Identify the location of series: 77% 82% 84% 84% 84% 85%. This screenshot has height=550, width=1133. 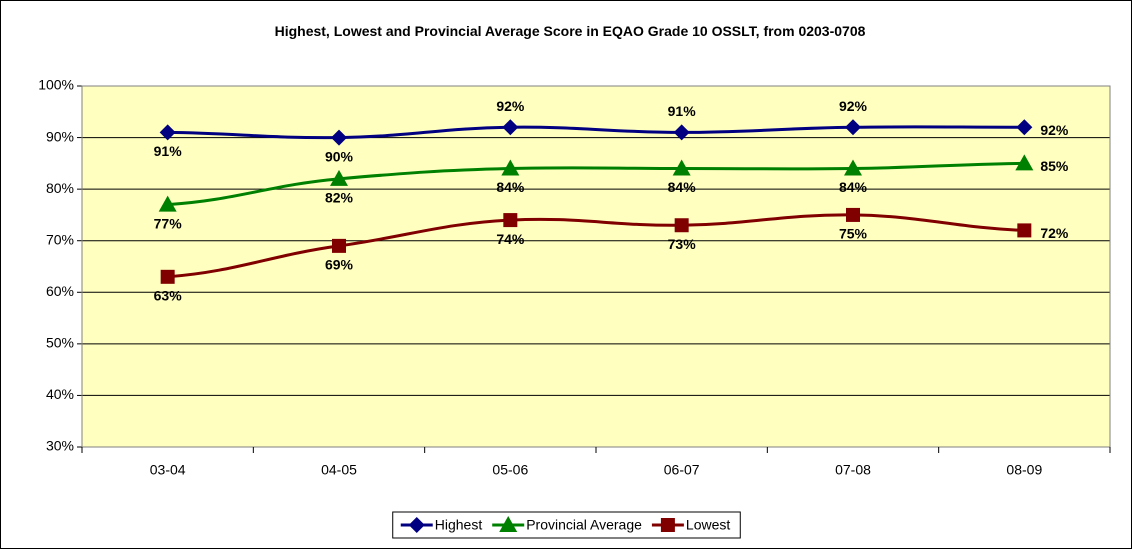
(611, 192).